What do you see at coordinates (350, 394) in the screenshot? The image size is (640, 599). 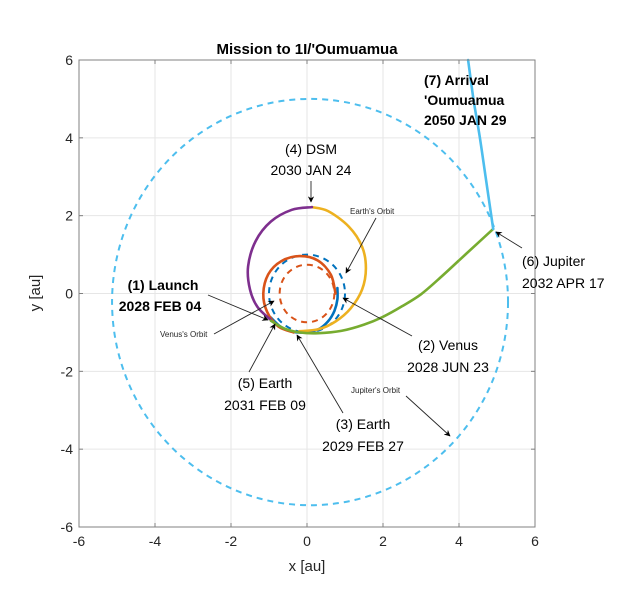 I see `annotation-earth3: (3) Earth 2029 FEB 27` at bounding box center [350, 394].